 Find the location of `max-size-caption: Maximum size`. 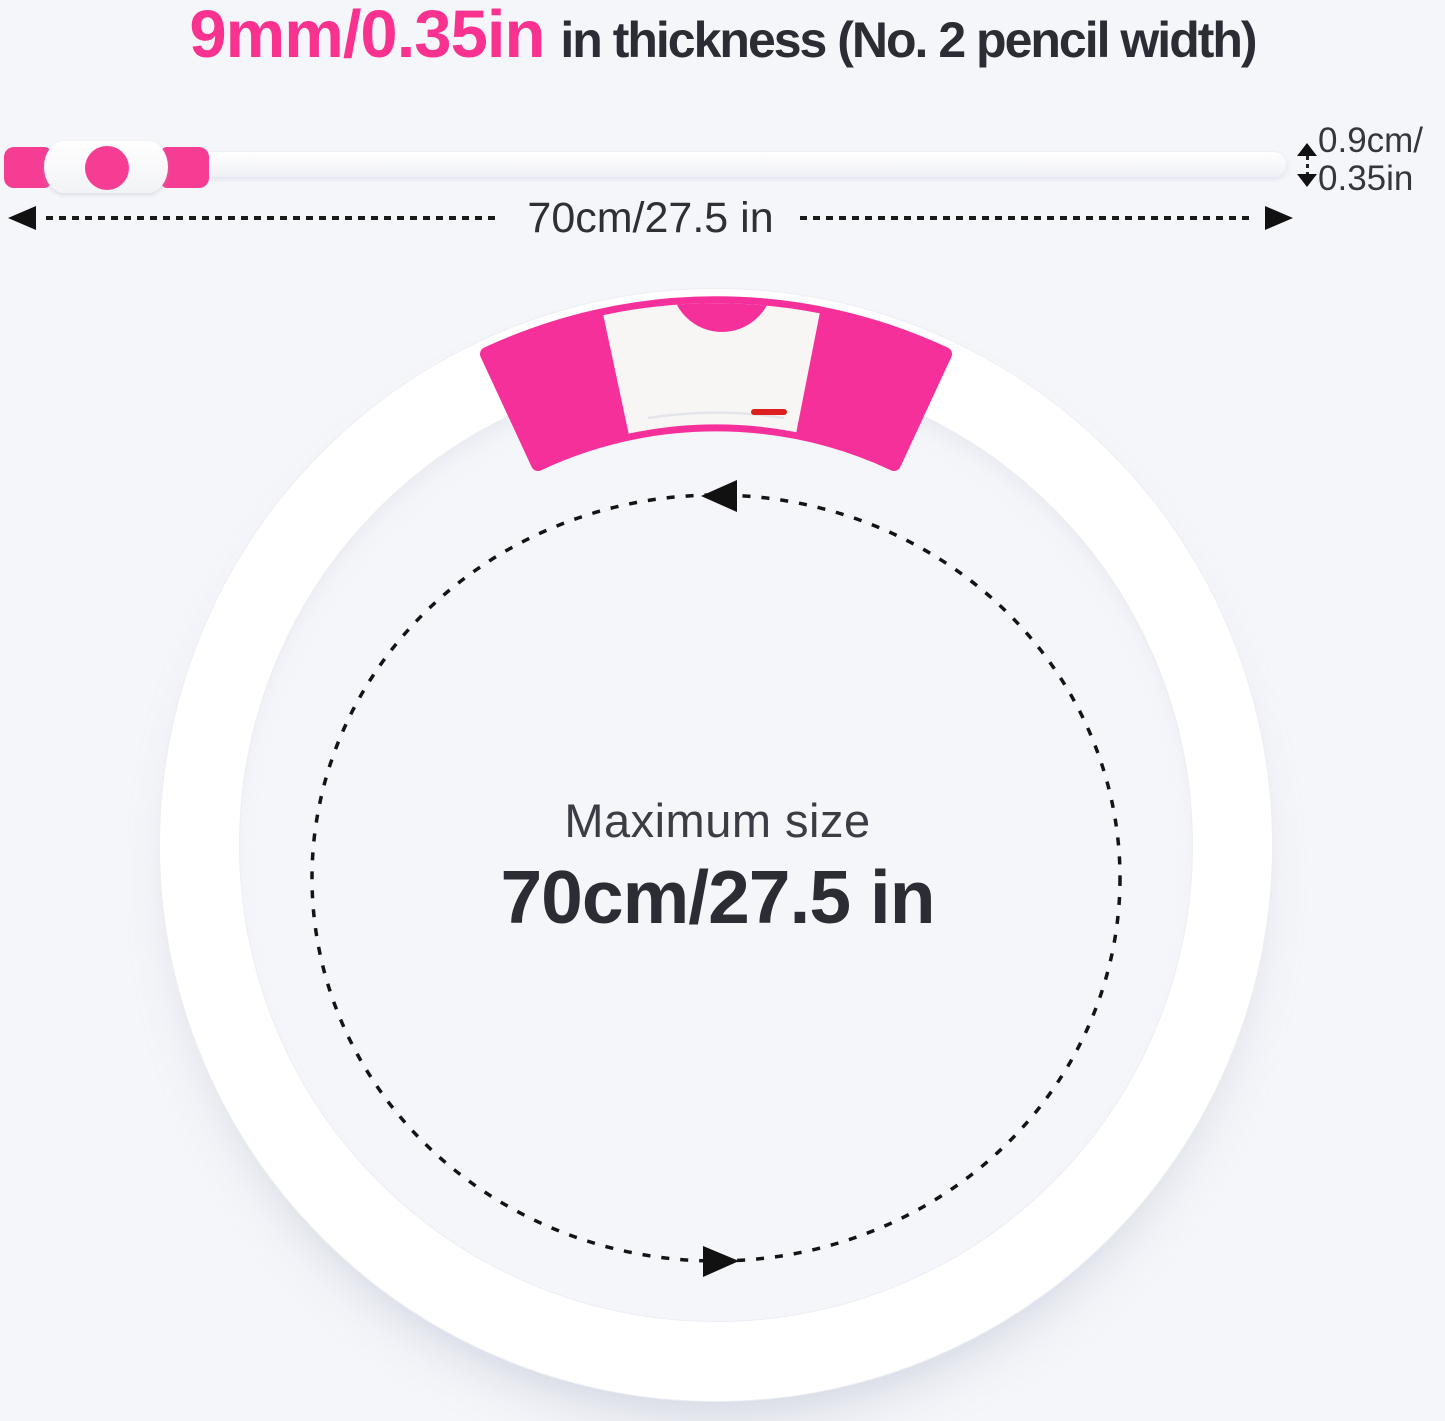

max-size-caption: Maximum size is located at coordinates (717, 820).